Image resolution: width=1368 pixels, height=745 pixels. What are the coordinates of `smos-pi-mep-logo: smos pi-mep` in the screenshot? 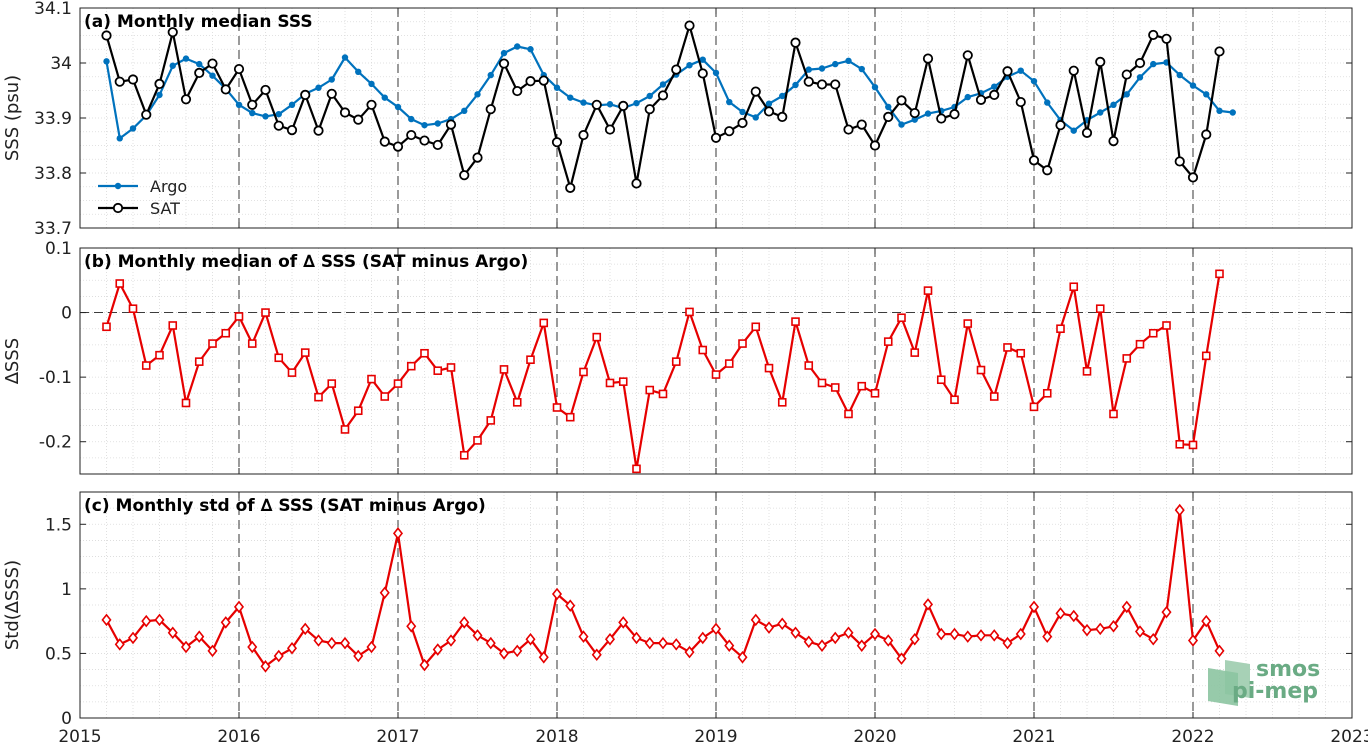 It's located at (1264, 681).